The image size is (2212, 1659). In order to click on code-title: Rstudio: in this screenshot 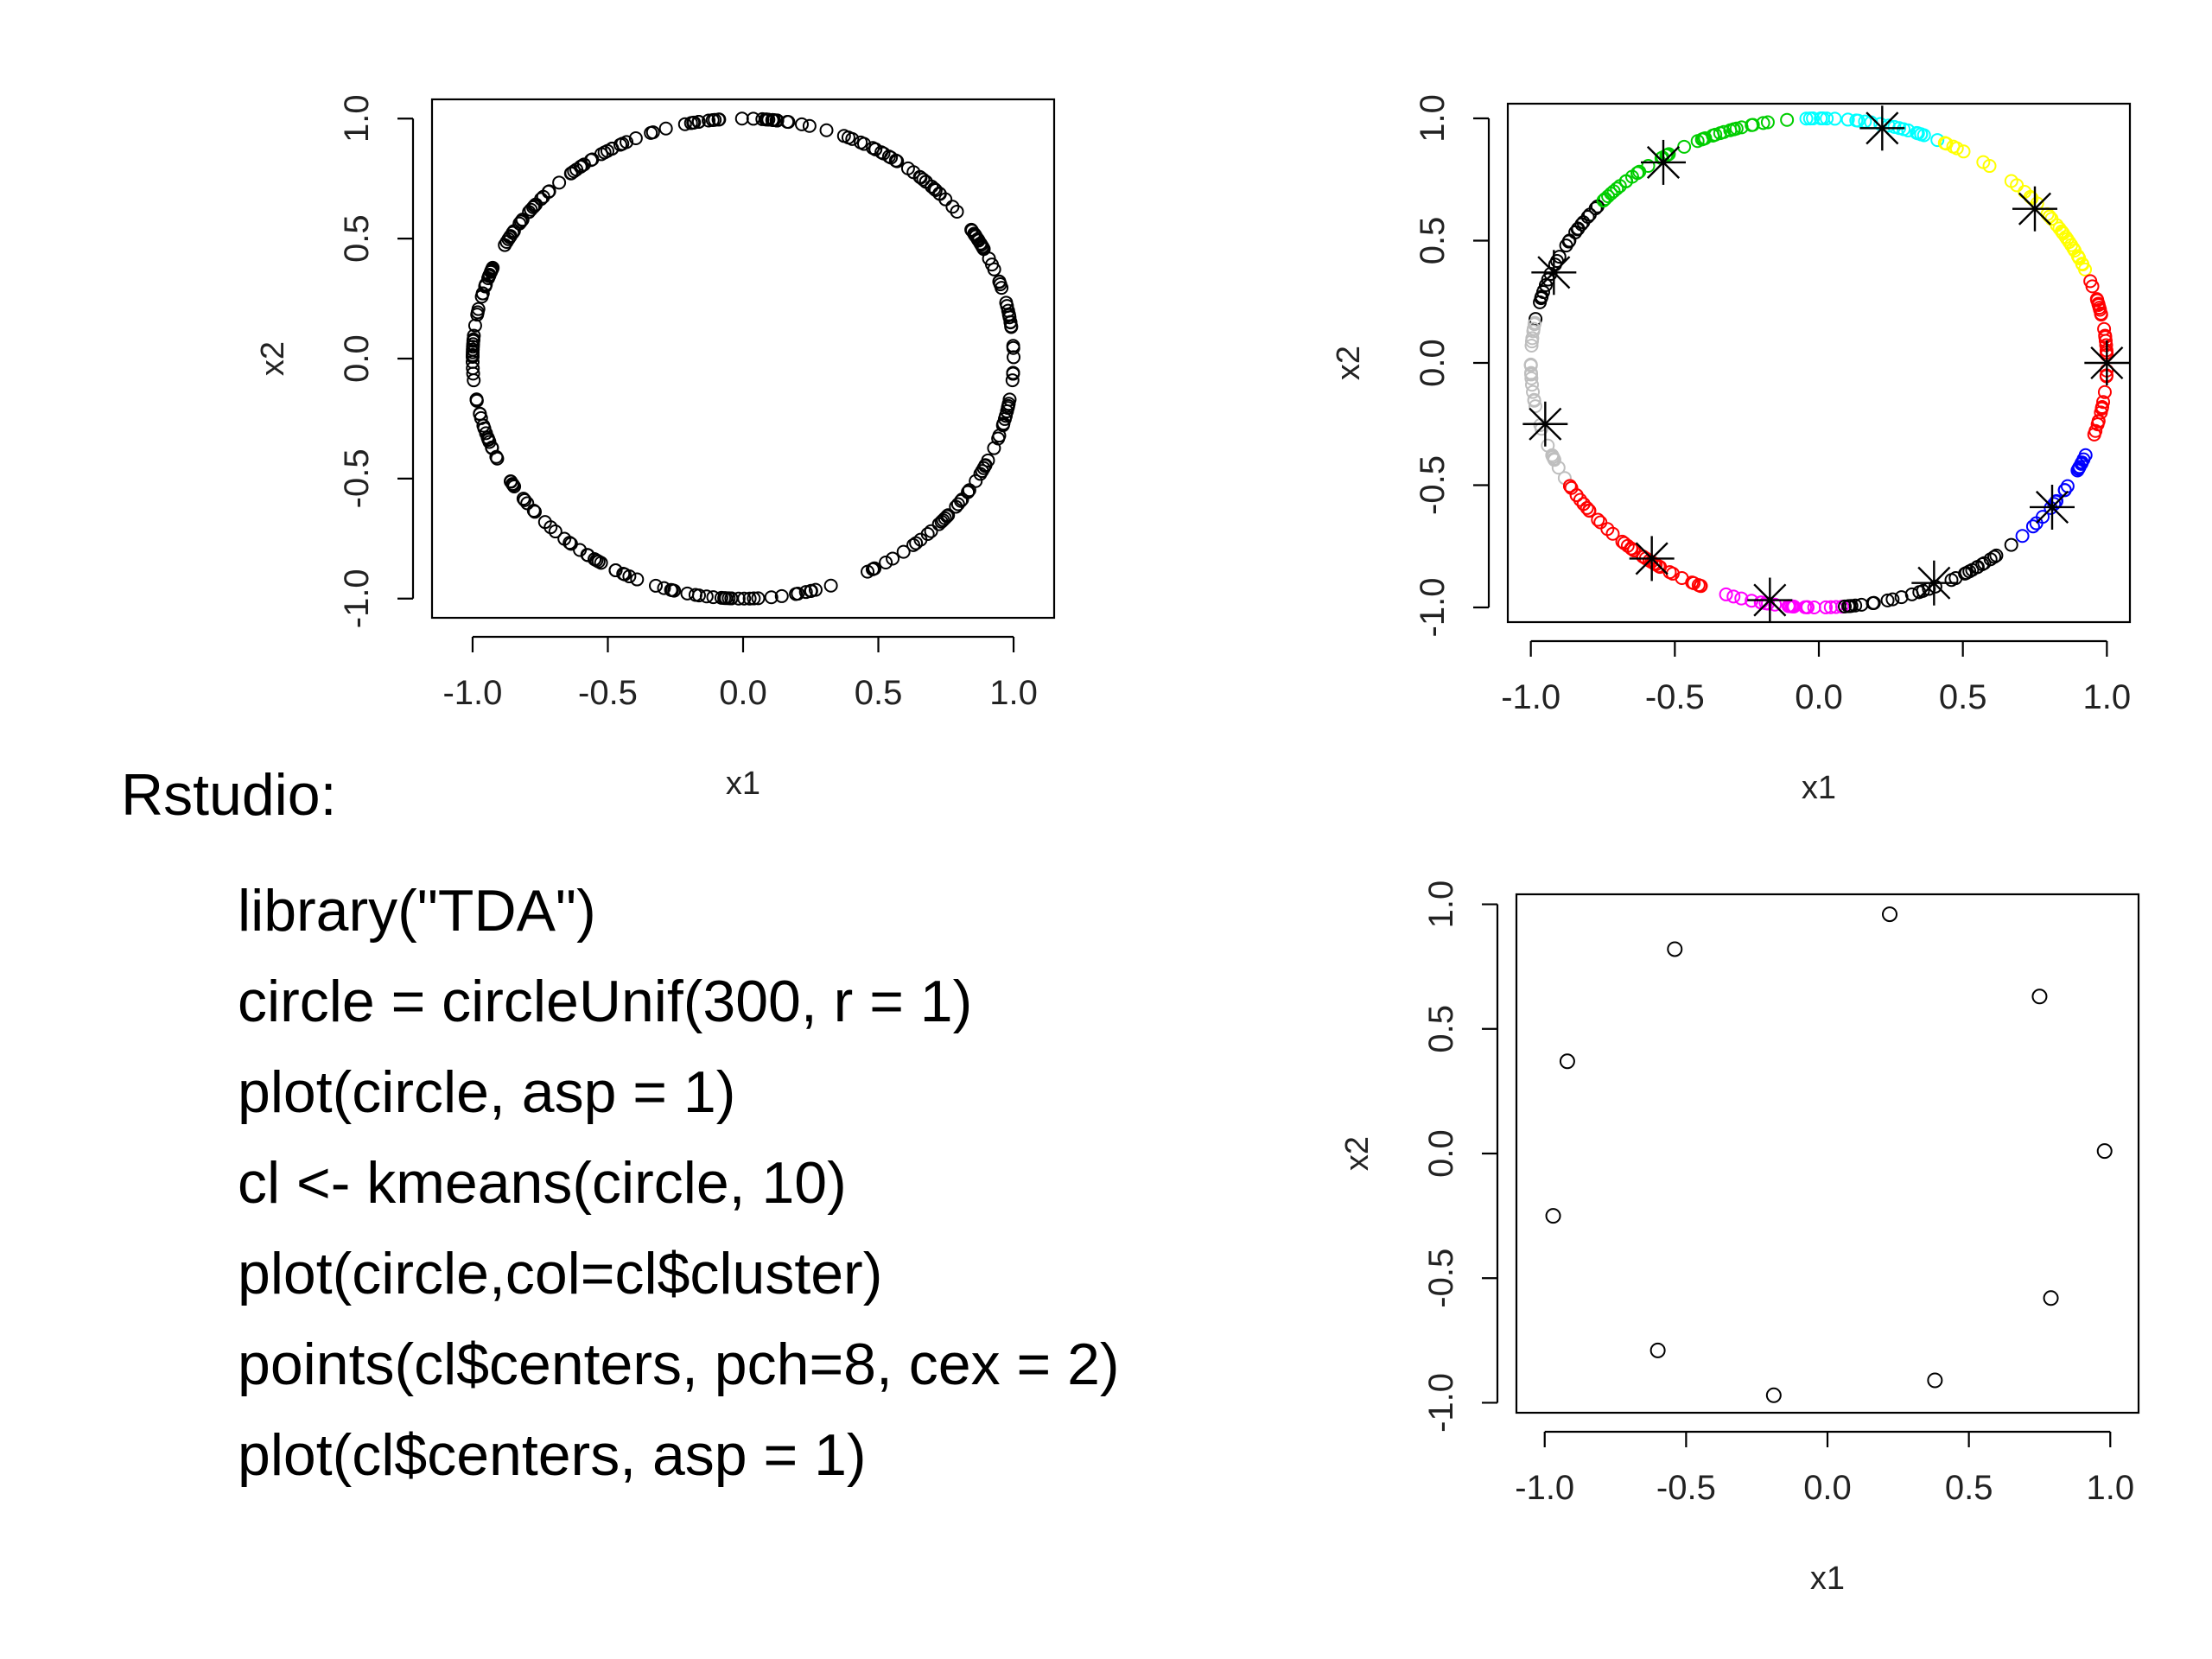, I will do `click(229, 795)`.